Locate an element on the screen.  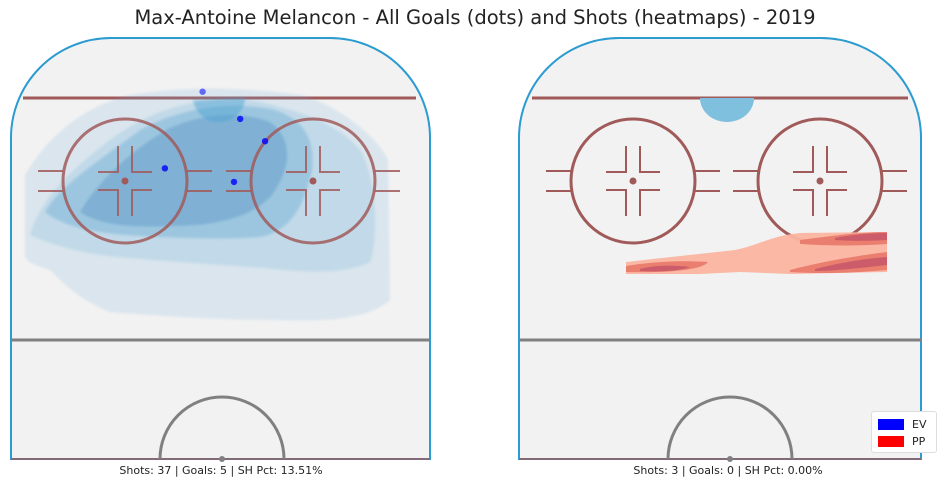
right-caption: Shots: 3 | Goals: 0 | SH Pct: 0.00% is located at coordinates (728, 470).